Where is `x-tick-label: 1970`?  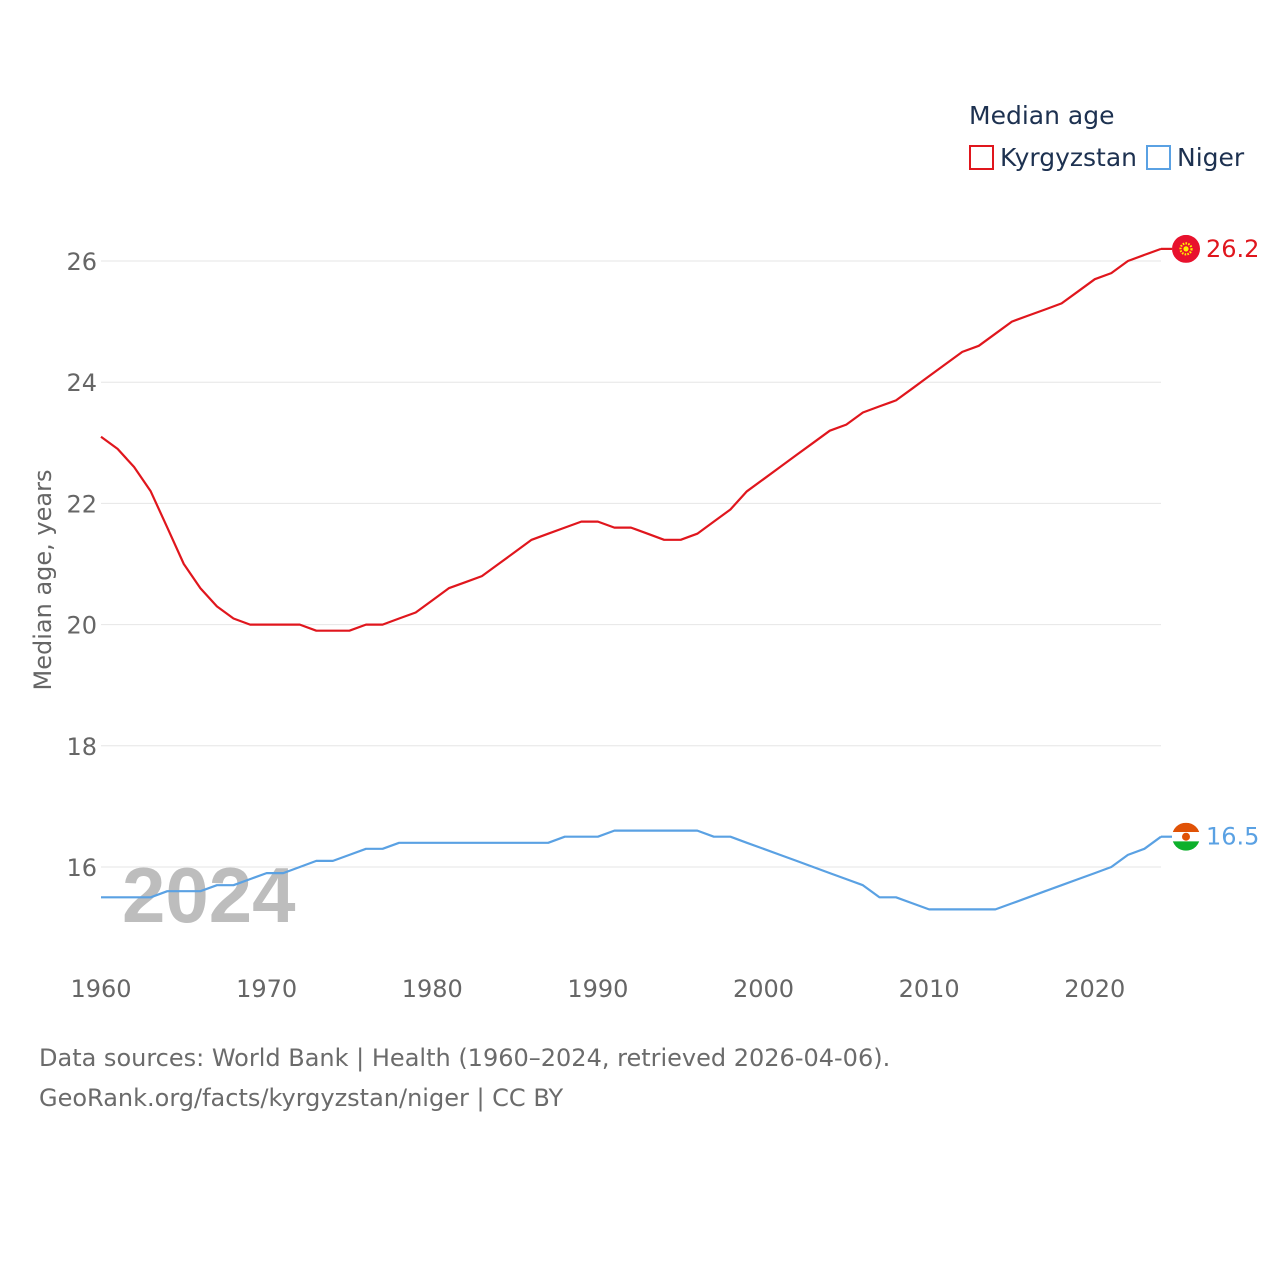 x-tick-label: 1970 is located at coordinates (266, 989).